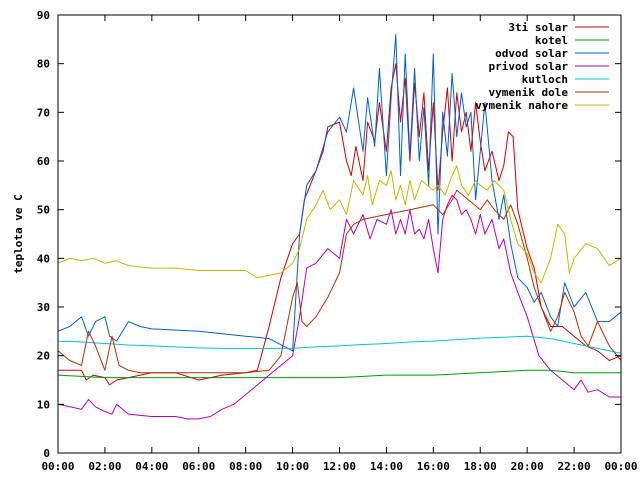 The width and height of the screenshot is (640, 480). I want to click on legend-label-vymenik-nahore: vymenik nahore, so click(521, 105).